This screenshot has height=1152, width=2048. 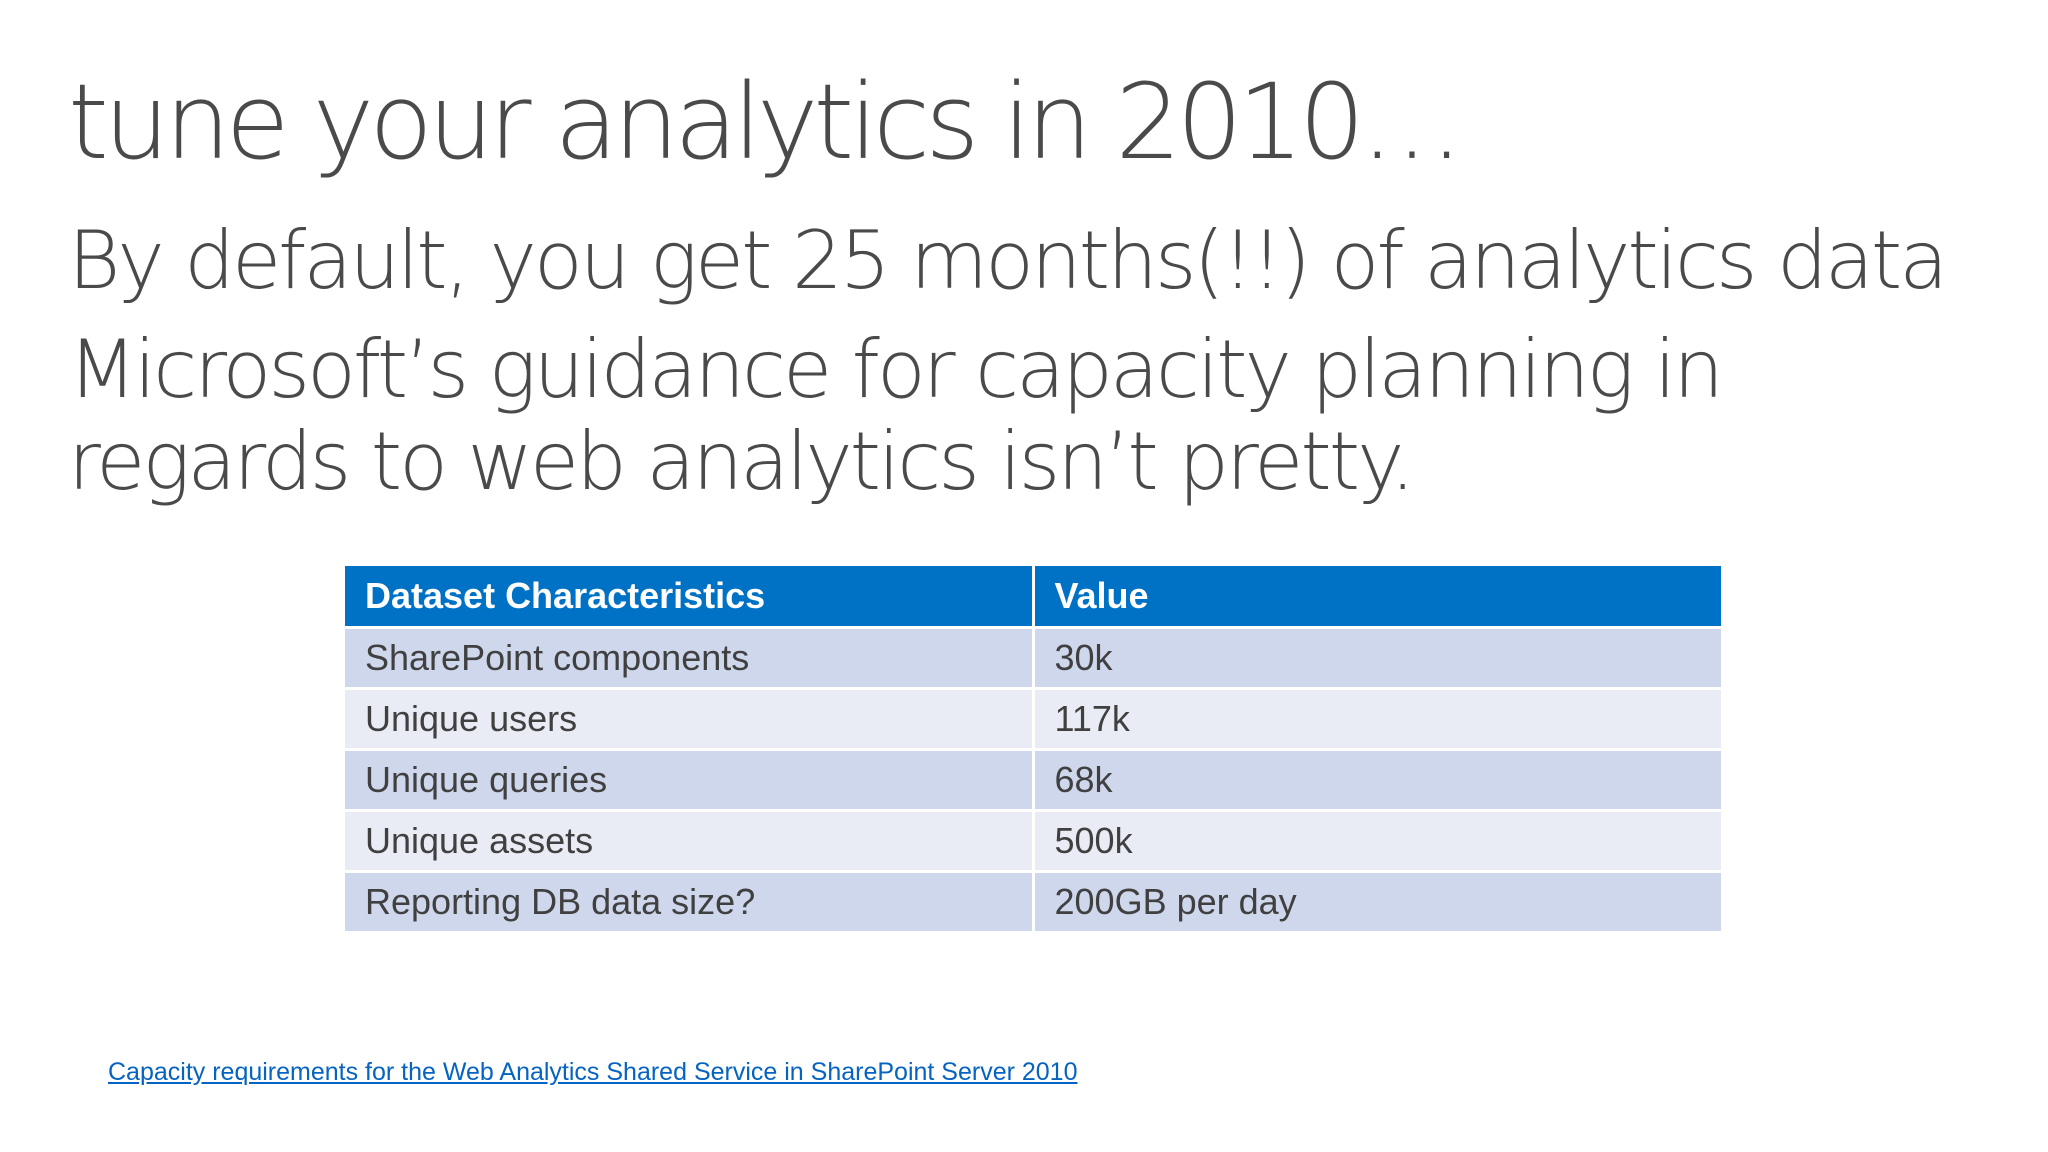 I want to click on table-header-row: Dataset Characteristics Value, so click(x=1033, y=597).